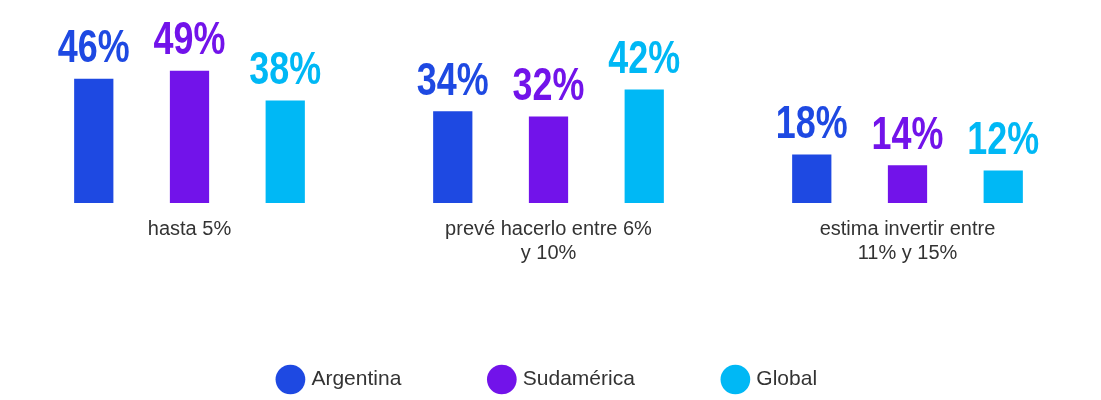  Describe the element at coordinates (907, 239) in the screenshot. I see `x-tick-label: estima invertir entre 11% y 15%` at that location.